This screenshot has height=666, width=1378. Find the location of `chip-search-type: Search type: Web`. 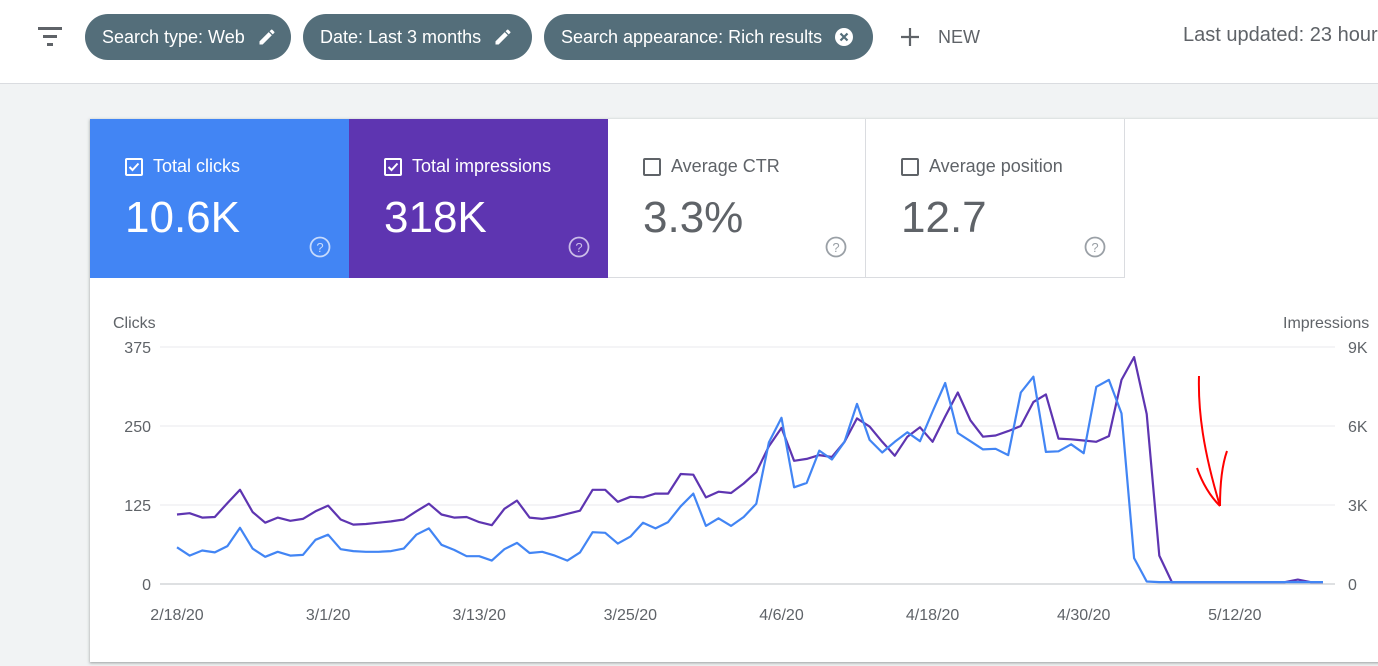

chip-search-type: Search type: Web is located at coordinates (188, 37).